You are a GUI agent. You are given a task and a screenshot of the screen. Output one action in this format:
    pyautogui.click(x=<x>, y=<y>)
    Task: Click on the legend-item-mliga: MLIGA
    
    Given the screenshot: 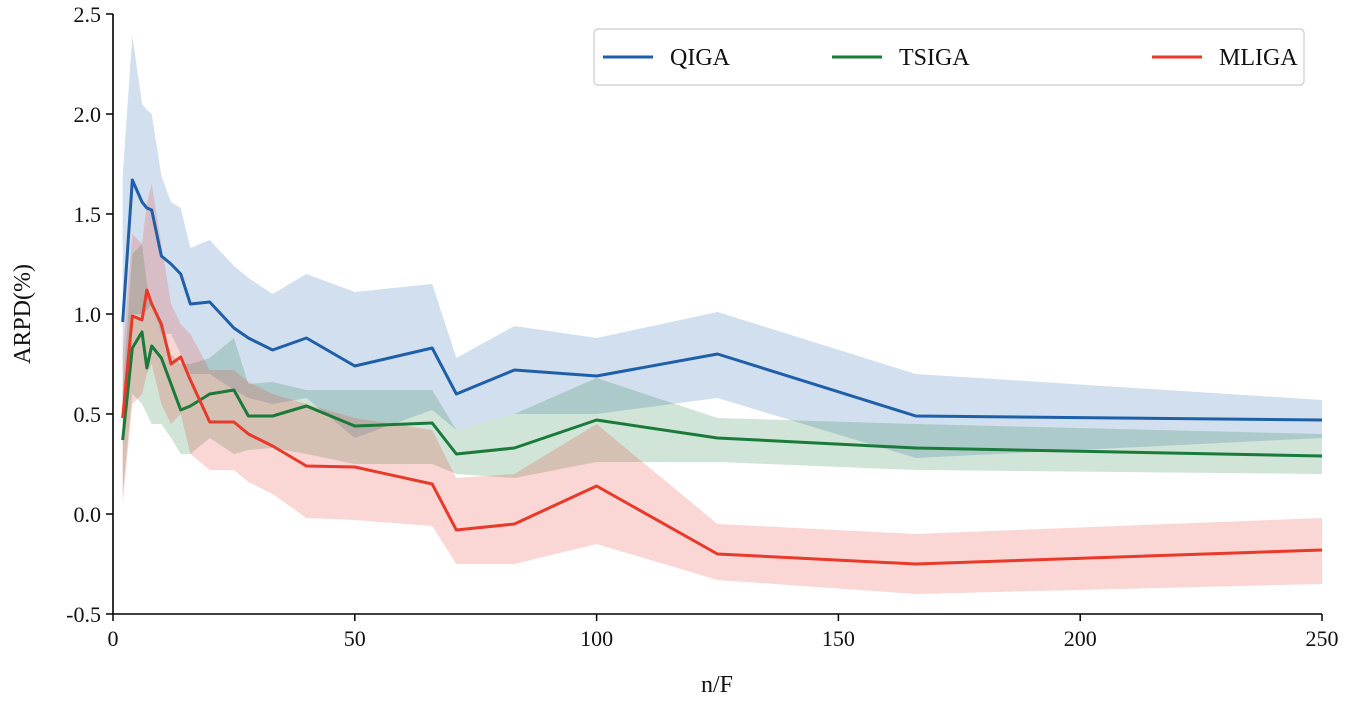 What is the action you would take?
    pyautogui.click(x=1225, y=58)
    